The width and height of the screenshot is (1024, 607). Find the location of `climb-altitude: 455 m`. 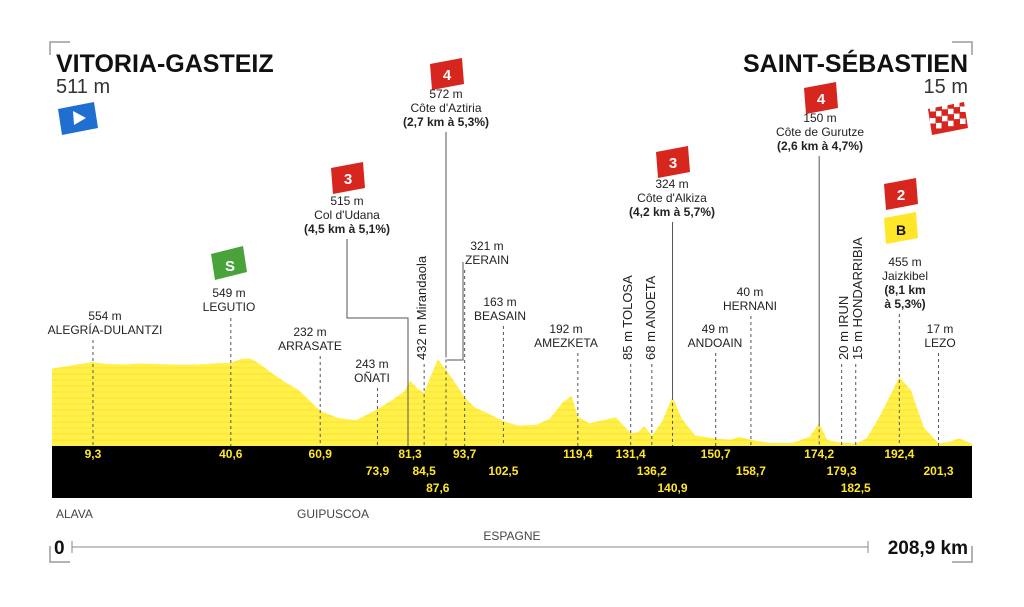

climb-altitude: 455 m is located at coordinates (904, 262).